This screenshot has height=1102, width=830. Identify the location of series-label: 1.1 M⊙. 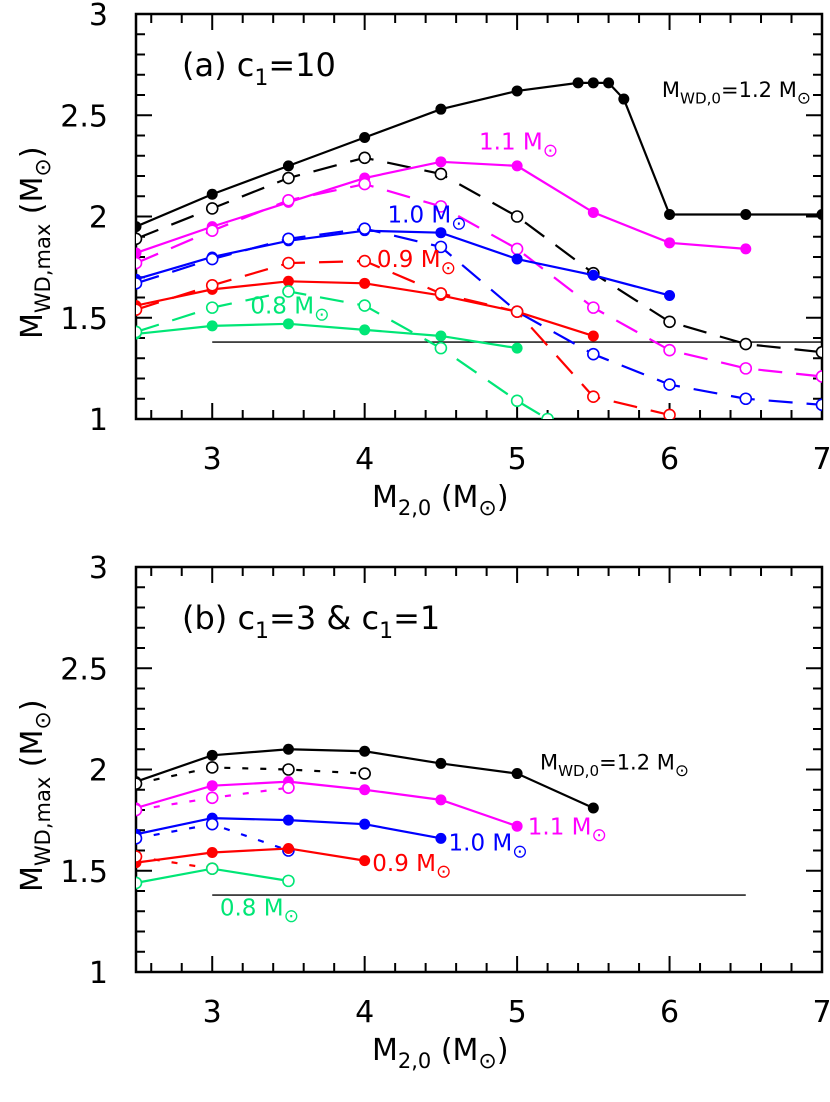
(518, 146).